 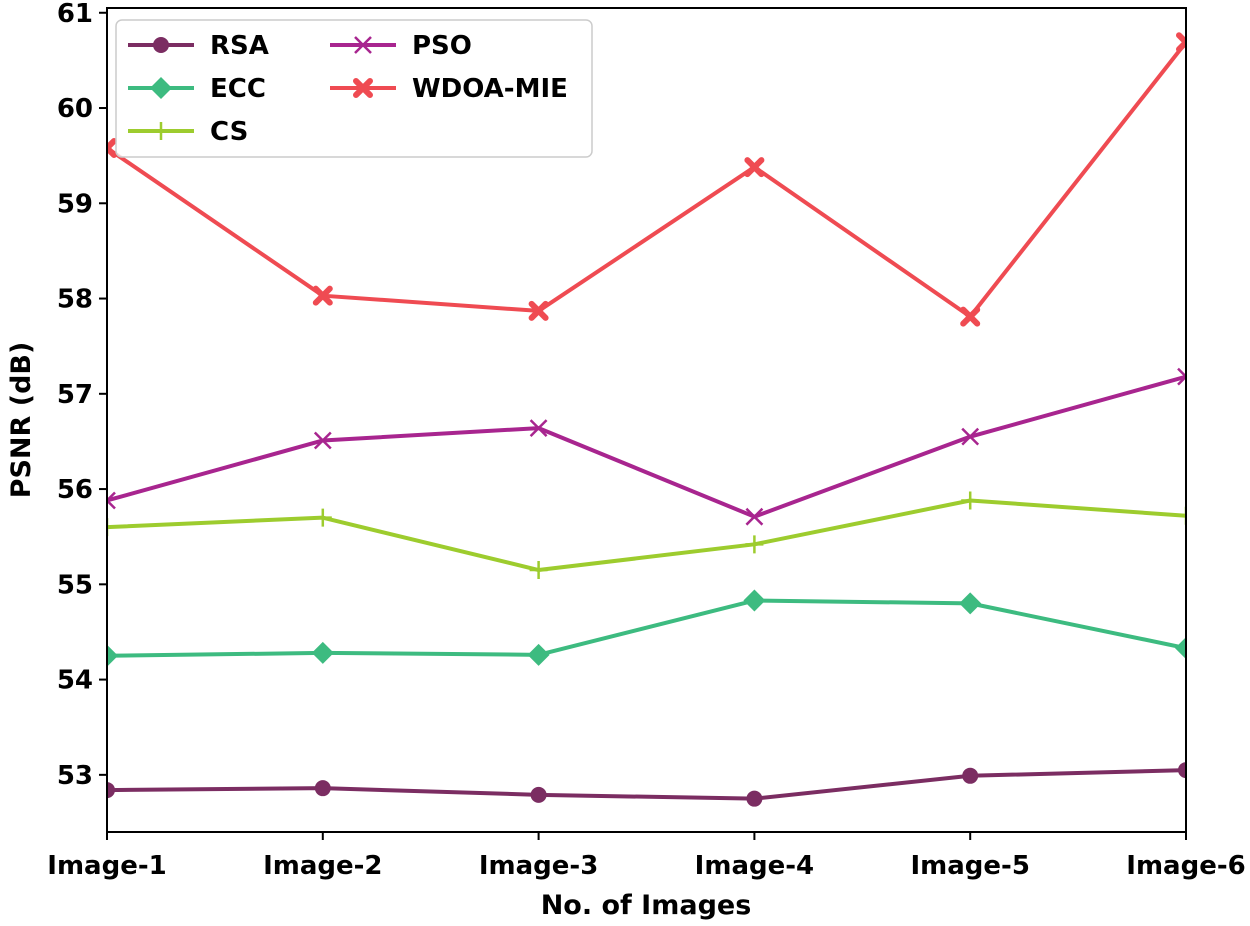 I want to click on y-tick-label: 61, so click(x=75, y=14).